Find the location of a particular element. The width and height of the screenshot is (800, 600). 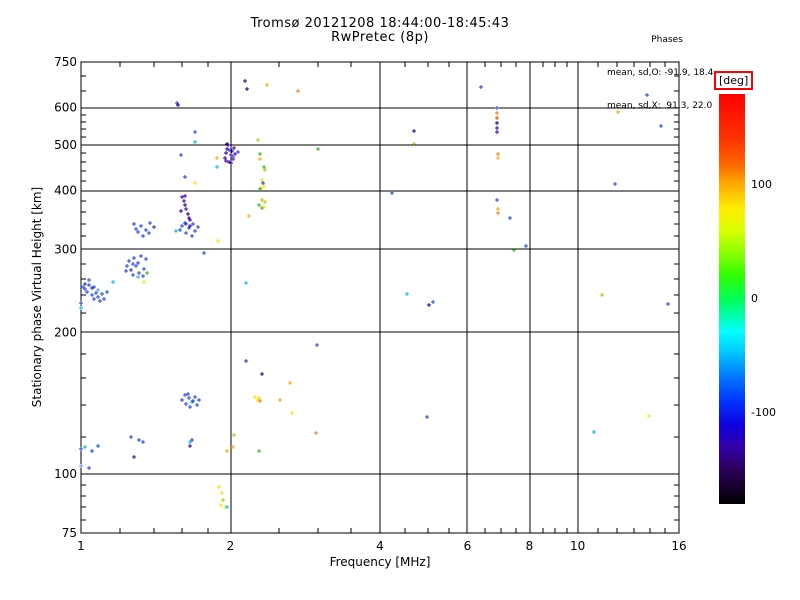

svg-text: 4 is located at coordinates (380, 546).